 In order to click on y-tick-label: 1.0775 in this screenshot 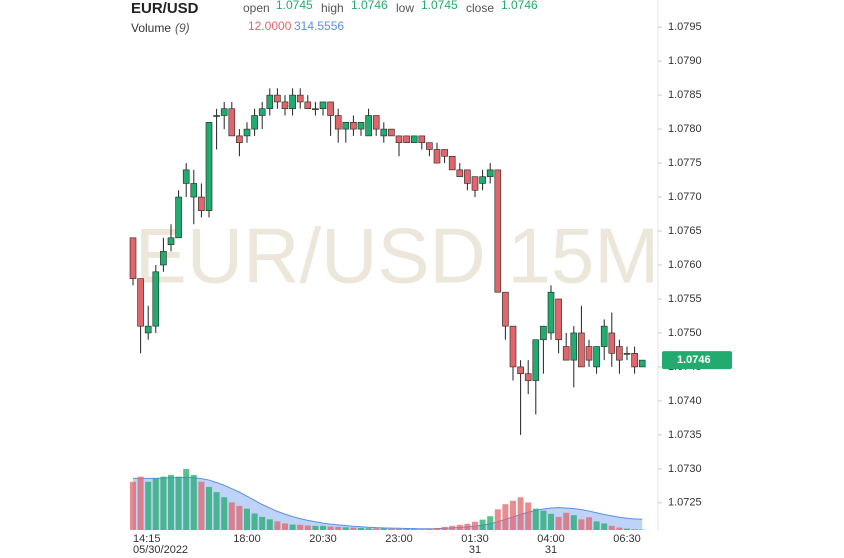, I will do `click(685, 163)`.